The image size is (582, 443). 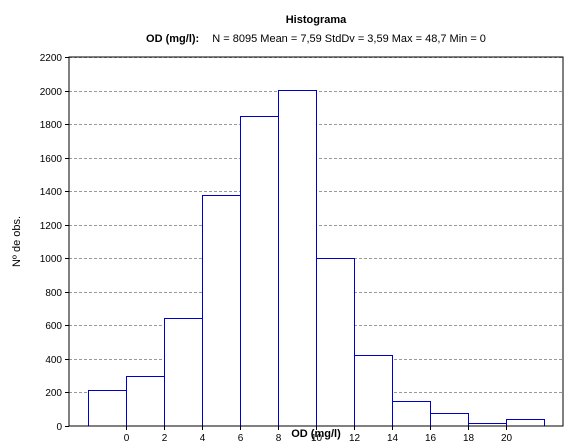 I want to click on y-tick-label: 200, so click(x=53, y=393).